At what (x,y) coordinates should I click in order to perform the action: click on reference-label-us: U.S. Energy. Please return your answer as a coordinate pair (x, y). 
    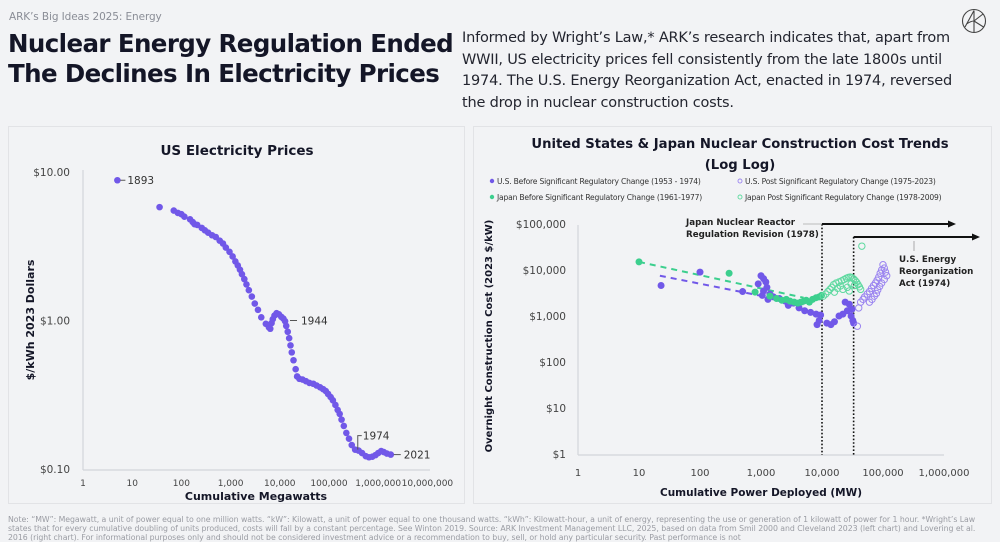
    Looking at the image, I should click on (927, 260).